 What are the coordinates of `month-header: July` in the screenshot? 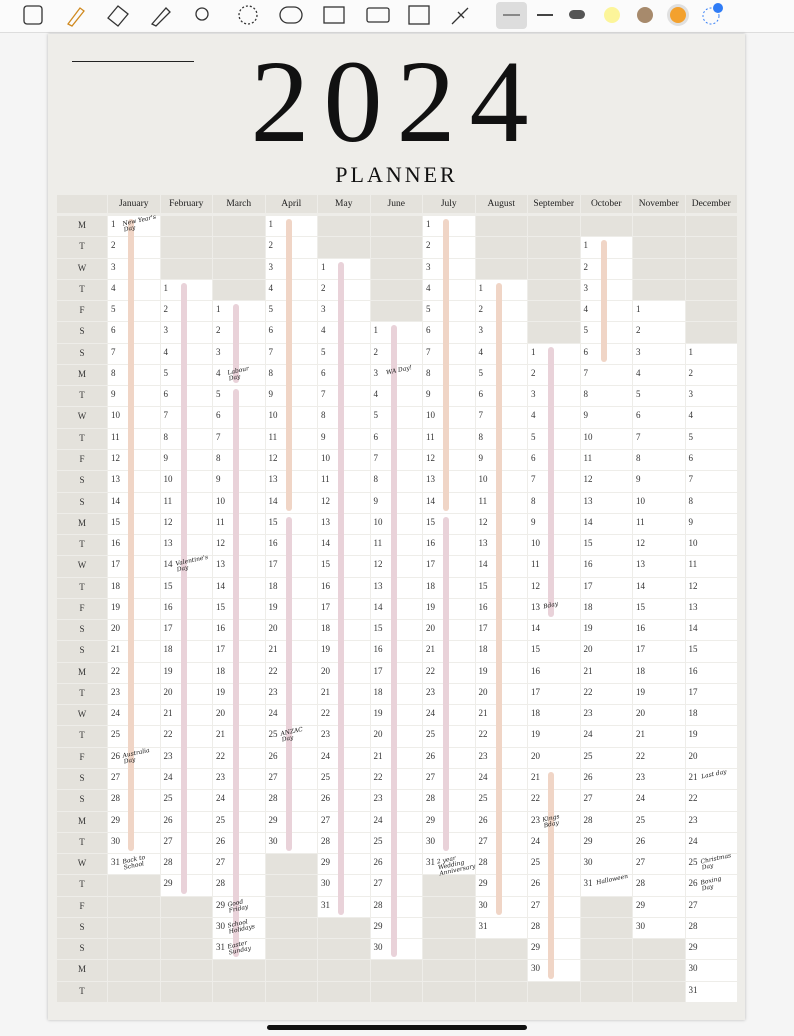 It's located at (449, 204).